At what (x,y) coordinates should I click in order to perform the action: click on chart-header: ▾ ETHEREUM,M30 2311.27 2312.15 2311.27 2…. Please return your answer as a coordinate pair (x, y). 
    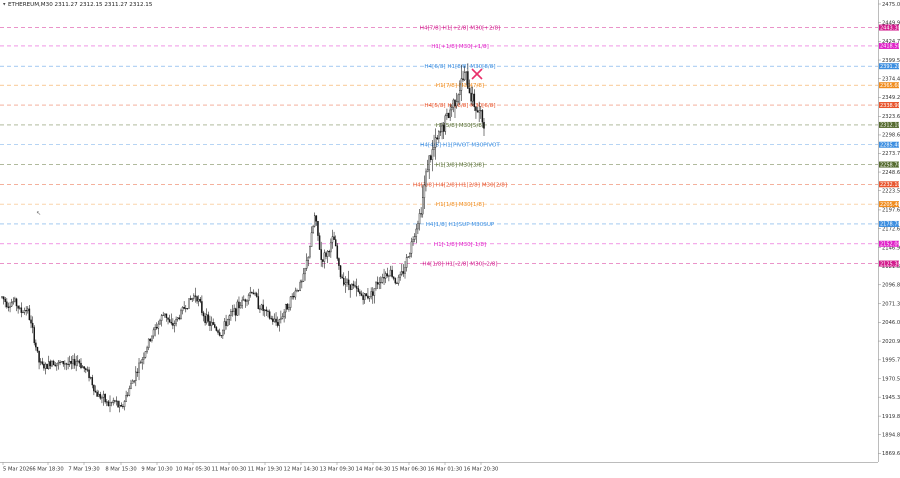
    Looking at the image, I should click on (78, 5).